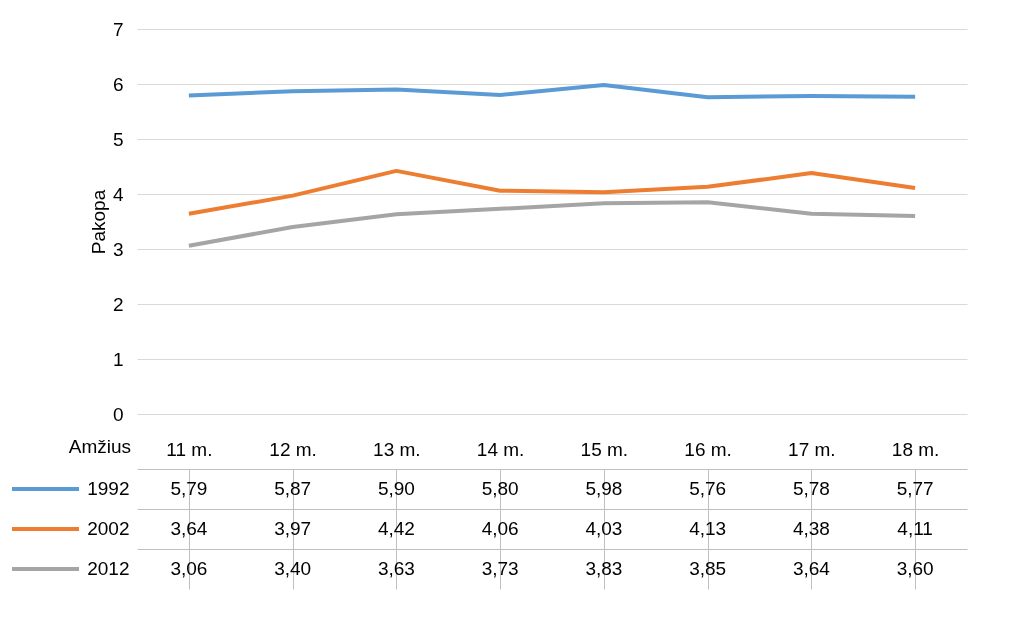 The image size is (1014, 617). I want to click on data-label: 5,98, so click(604, 488).